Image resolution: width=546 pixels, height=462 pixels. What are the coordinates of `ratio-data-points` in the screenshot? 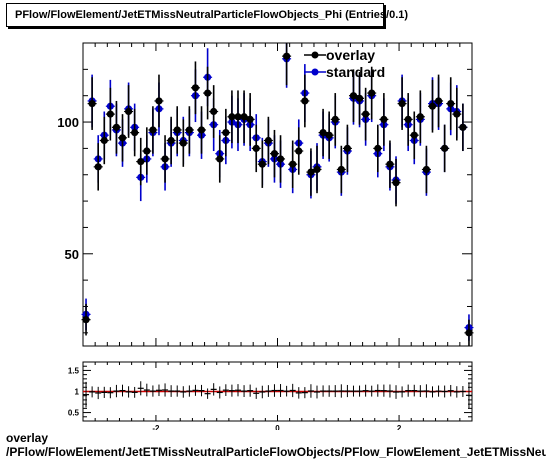 It's located at (277, 395).